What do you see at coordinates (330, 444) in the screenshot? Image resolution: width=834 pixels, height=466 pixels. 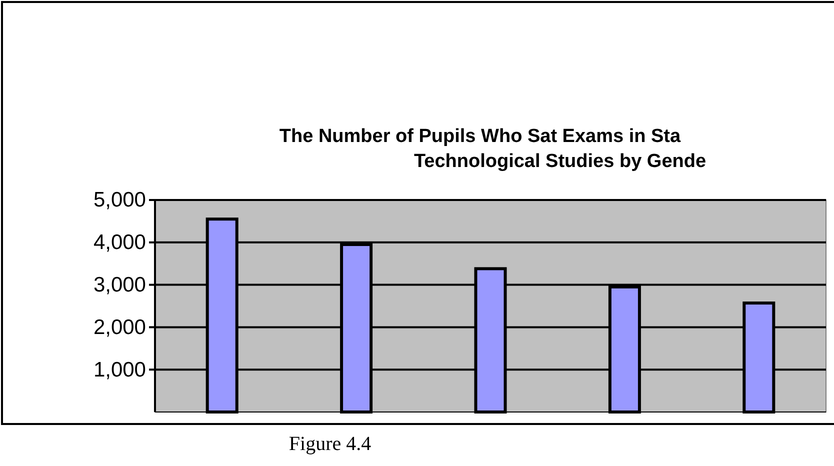 I see `caption: Figure 4.4` at bounding box center [330, 444].